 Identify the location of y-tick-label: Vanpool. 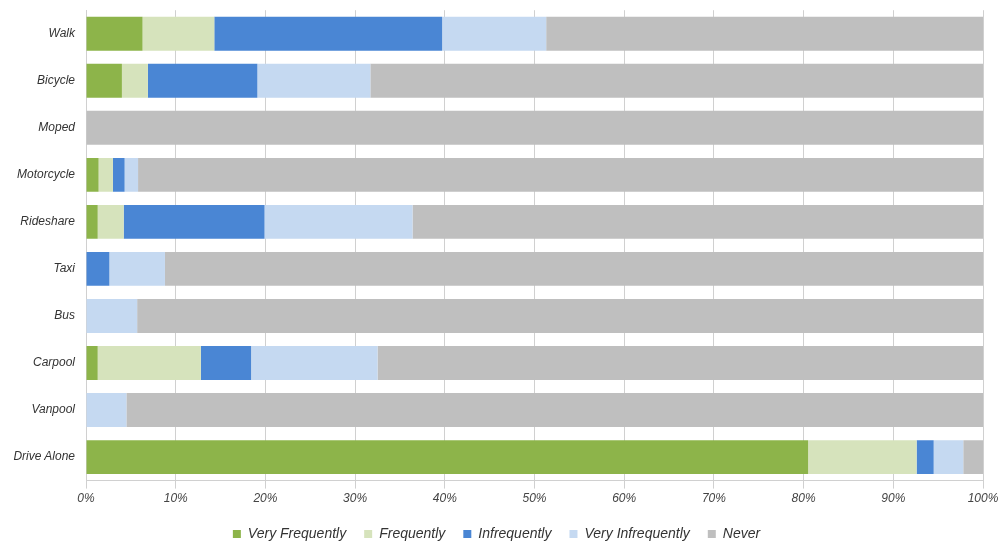
(53, 409).